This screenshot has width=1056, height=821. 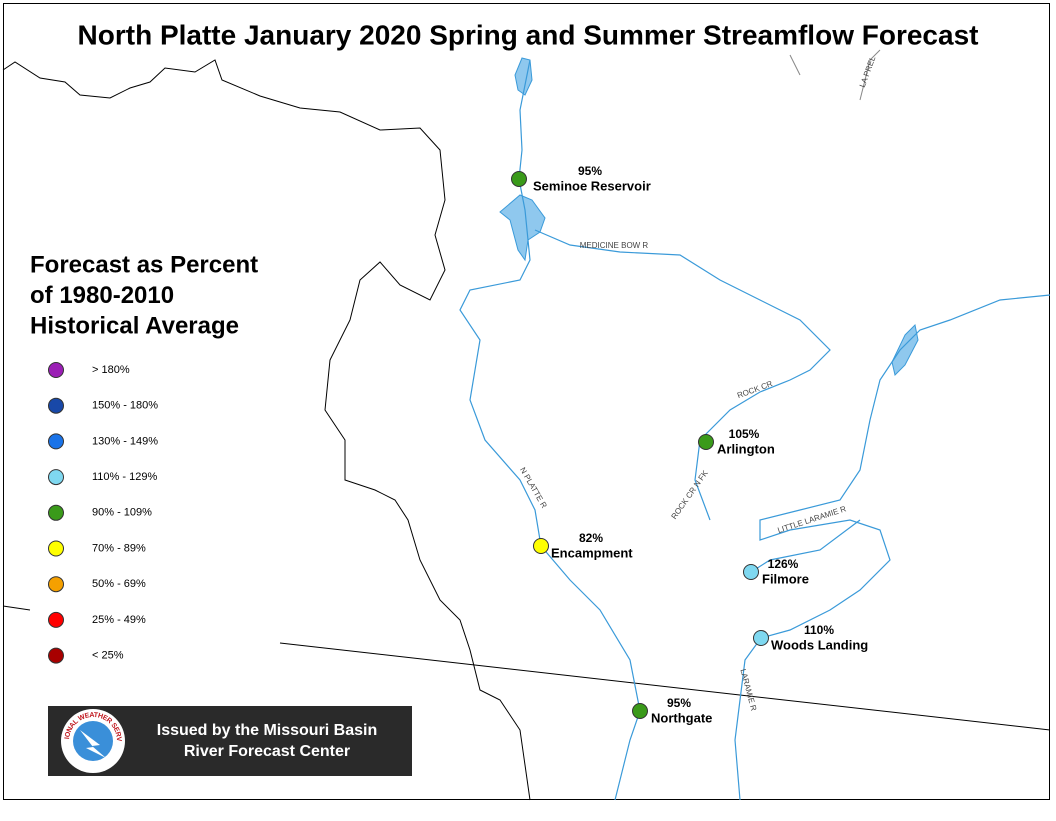 I want to click on station-percent: 110%, so click(x=819, y=630).